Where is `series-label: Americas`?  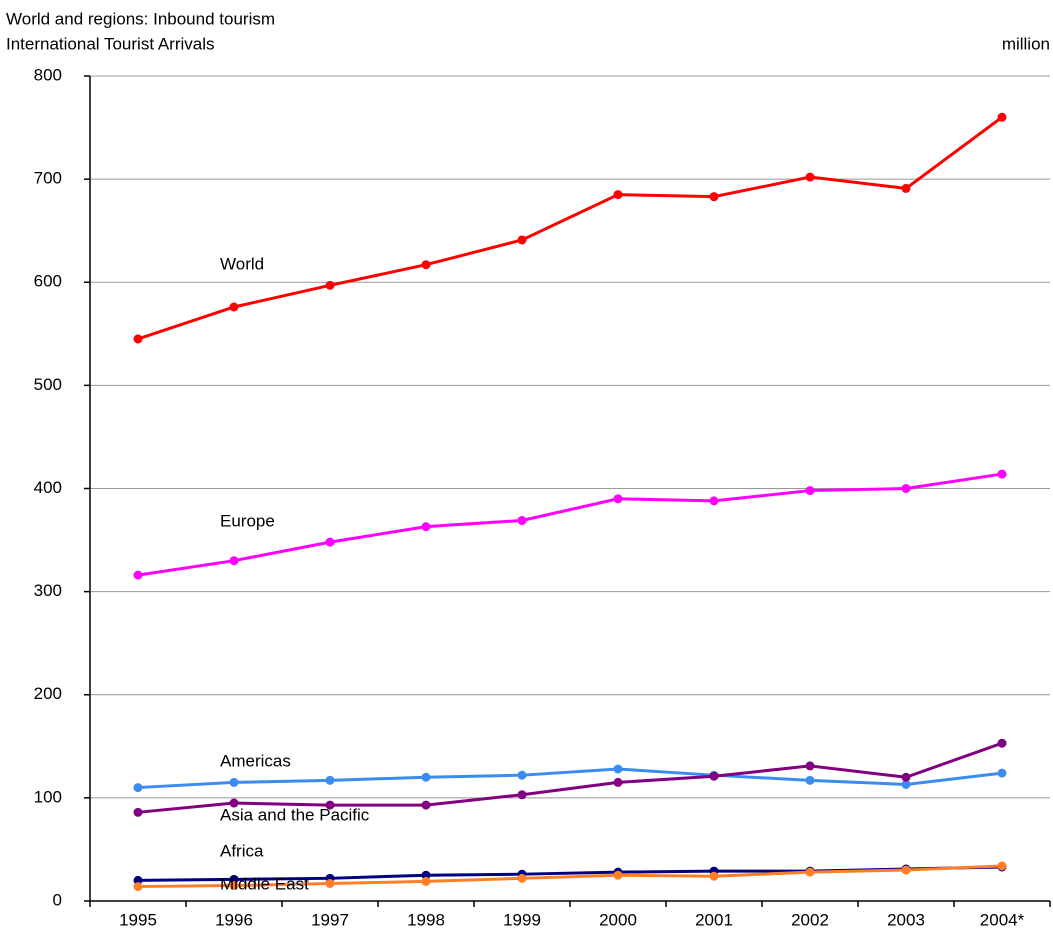 series-label: Americas is located at coordinates (255, 760).